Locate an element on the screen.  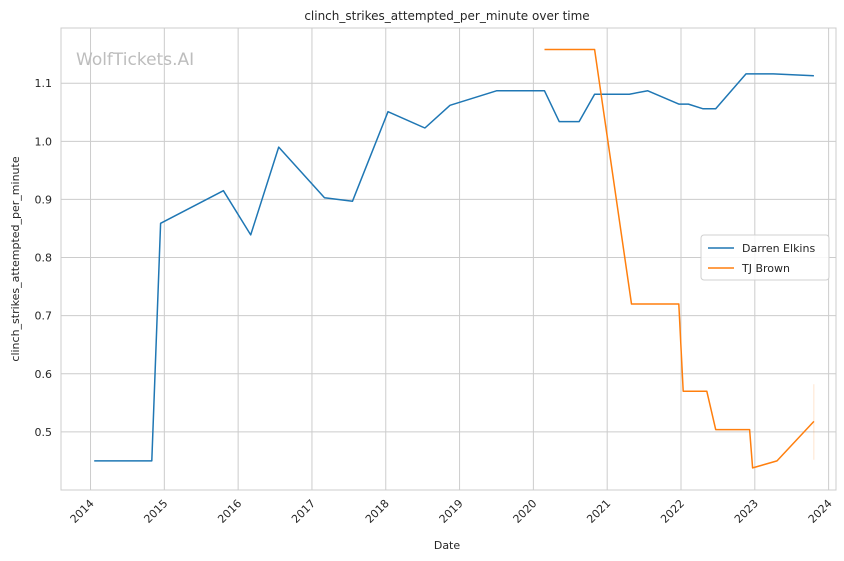
y-tick-label: 0.7 is located at coordinates (44, 316).